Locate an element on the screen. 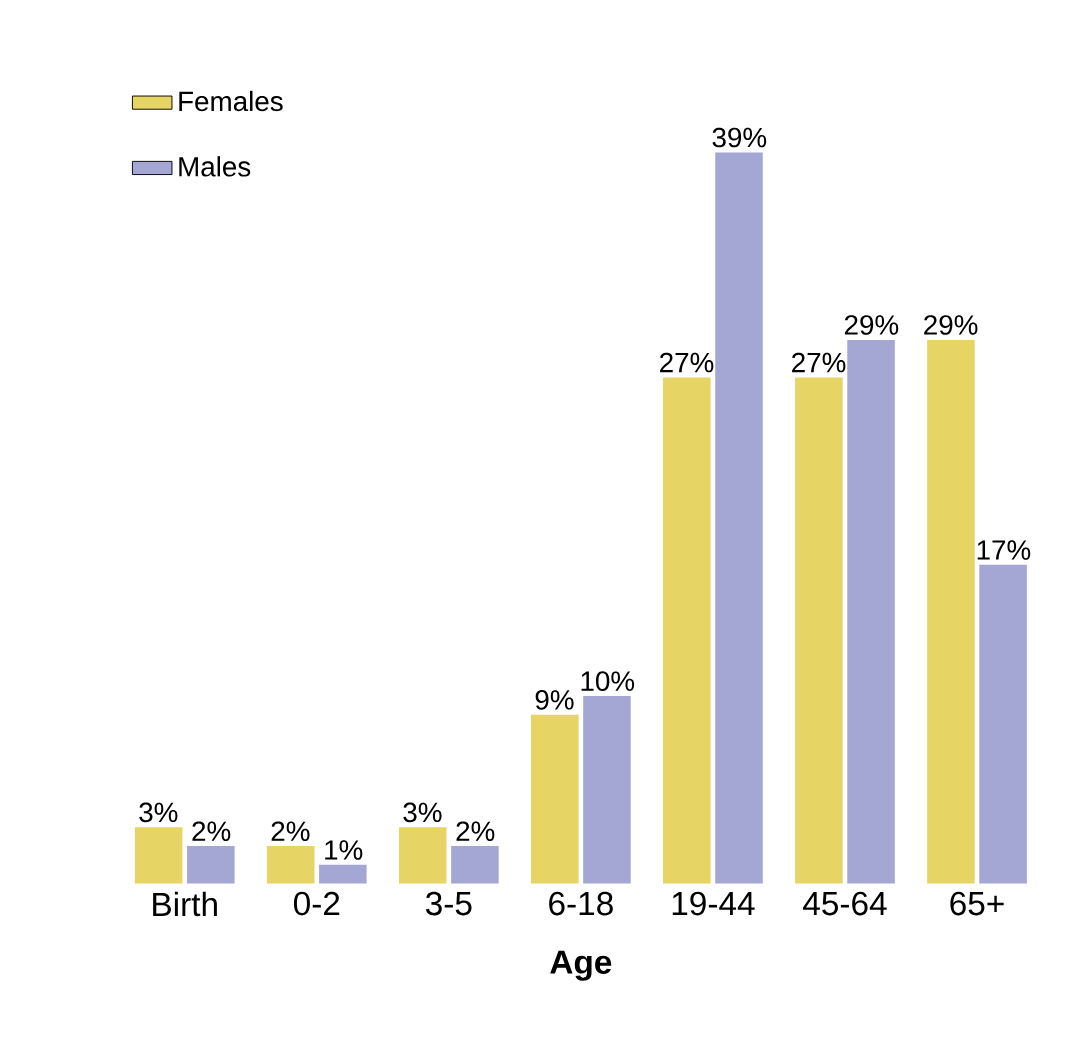  data-label: 9% is located at coordinates (554, 700).